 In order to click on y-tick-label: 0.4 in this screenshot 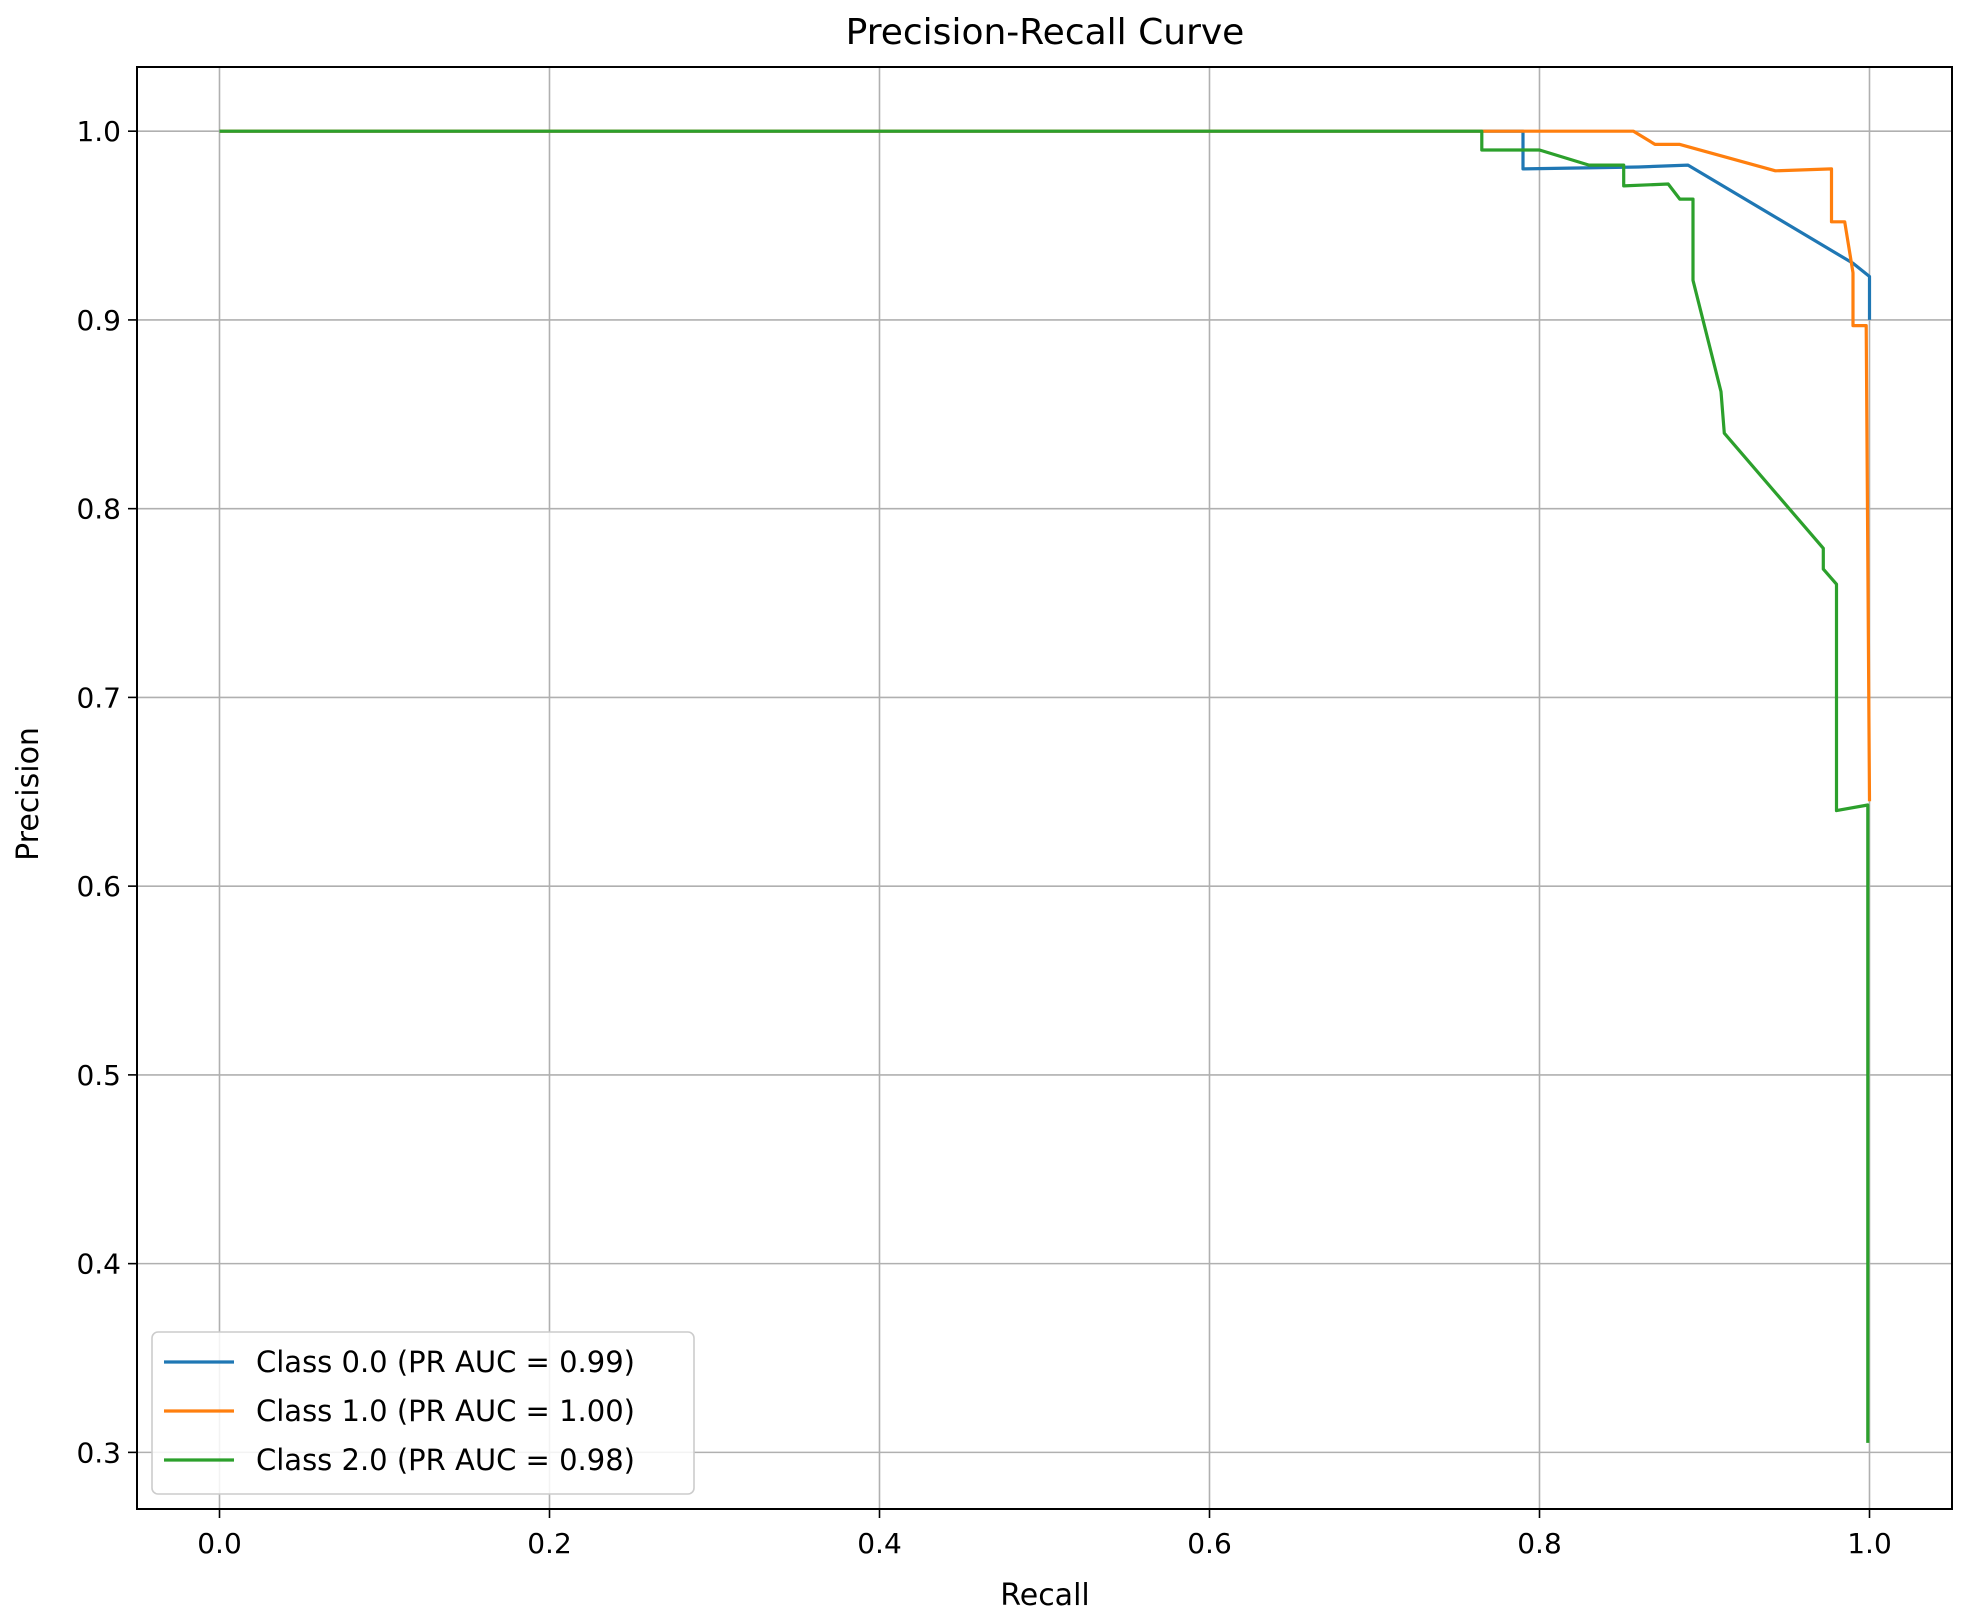, I will do `click(98, 1264)`.